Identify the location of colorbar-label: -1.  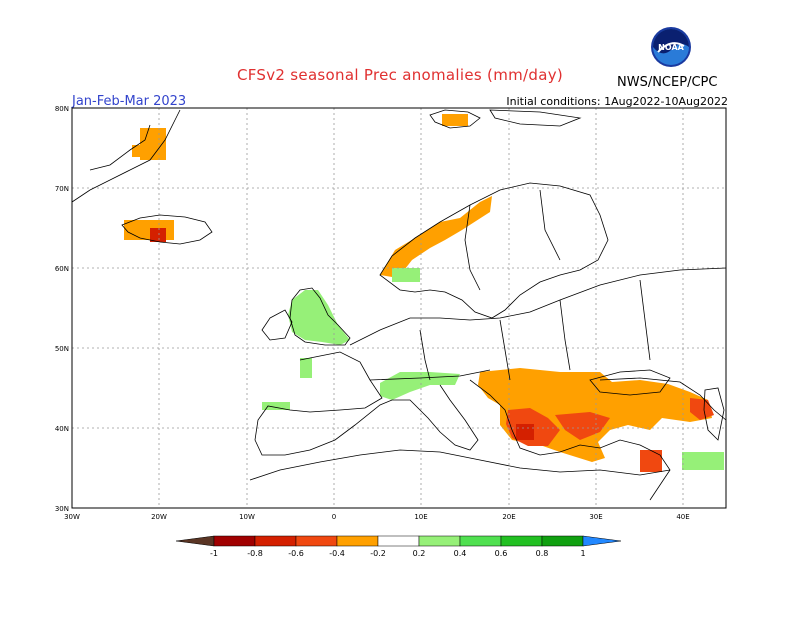
(214, 553).